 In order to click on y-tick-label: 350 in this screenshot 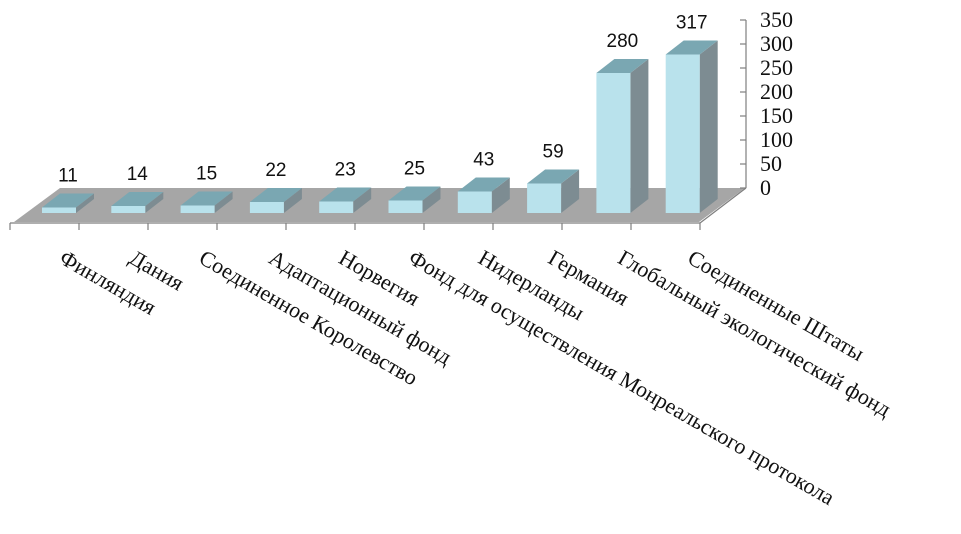, I will do `click(776, 19)`.